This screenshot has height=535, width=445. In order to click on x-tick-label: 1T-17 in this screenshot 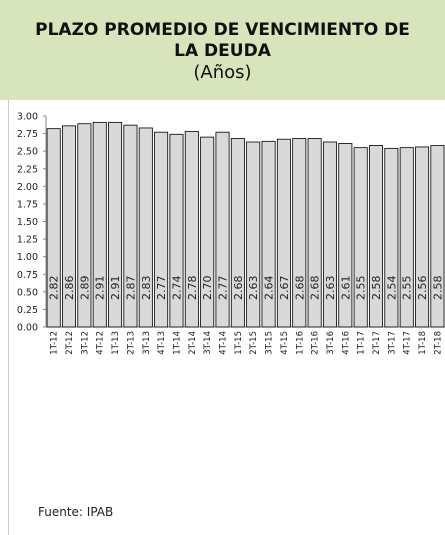, I will do `click(362, 343)`.